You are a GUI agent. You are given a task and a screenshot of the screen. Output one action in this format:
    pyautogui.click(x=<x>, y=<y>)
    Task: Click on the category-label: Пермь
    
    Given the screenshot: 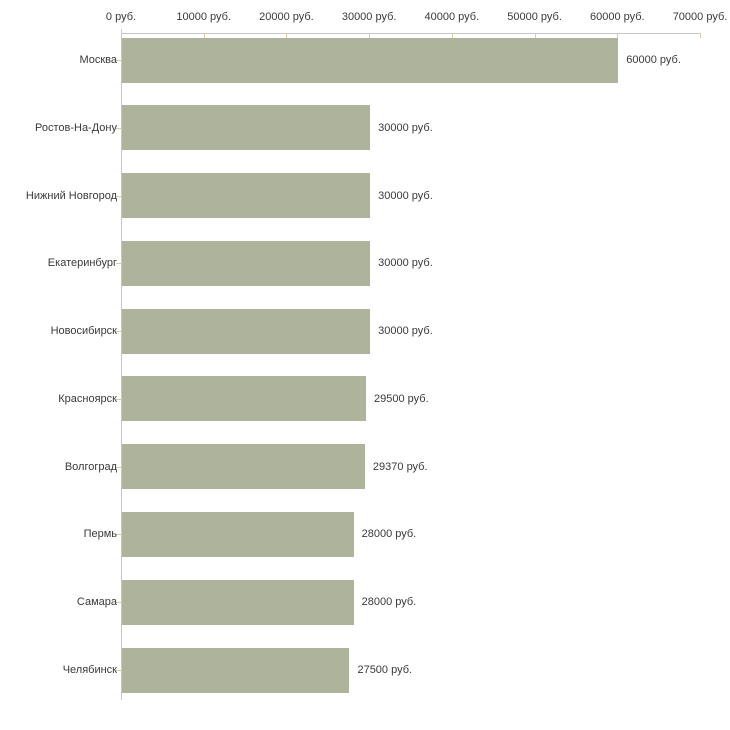 What is the action you would take?
    pyautogui.click(x=100, y=534)
    